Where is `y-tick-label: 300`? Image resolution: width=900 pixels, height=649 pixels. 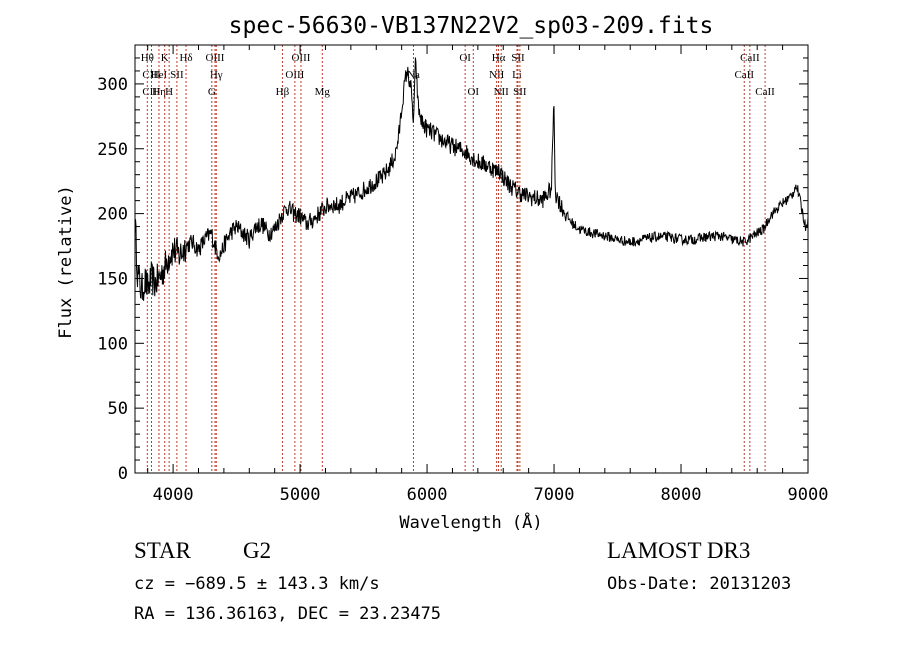 y-tick-label: 300 is located at coordinates (112, 85).